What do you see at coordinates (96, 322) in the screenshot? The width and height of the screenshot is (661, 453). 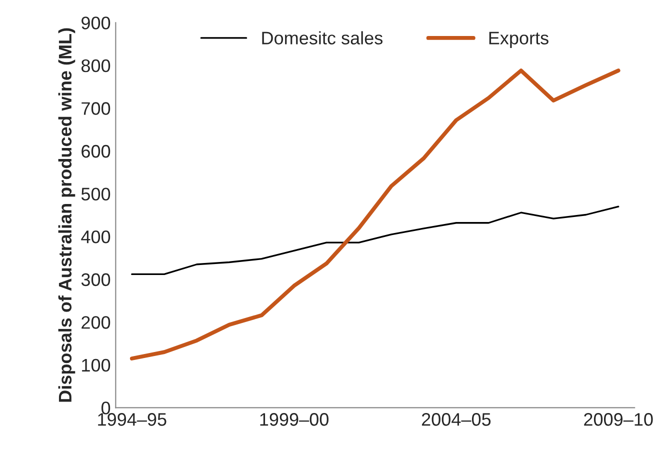 I see `y-tick-label: 200` at bounding box center [96, 322].